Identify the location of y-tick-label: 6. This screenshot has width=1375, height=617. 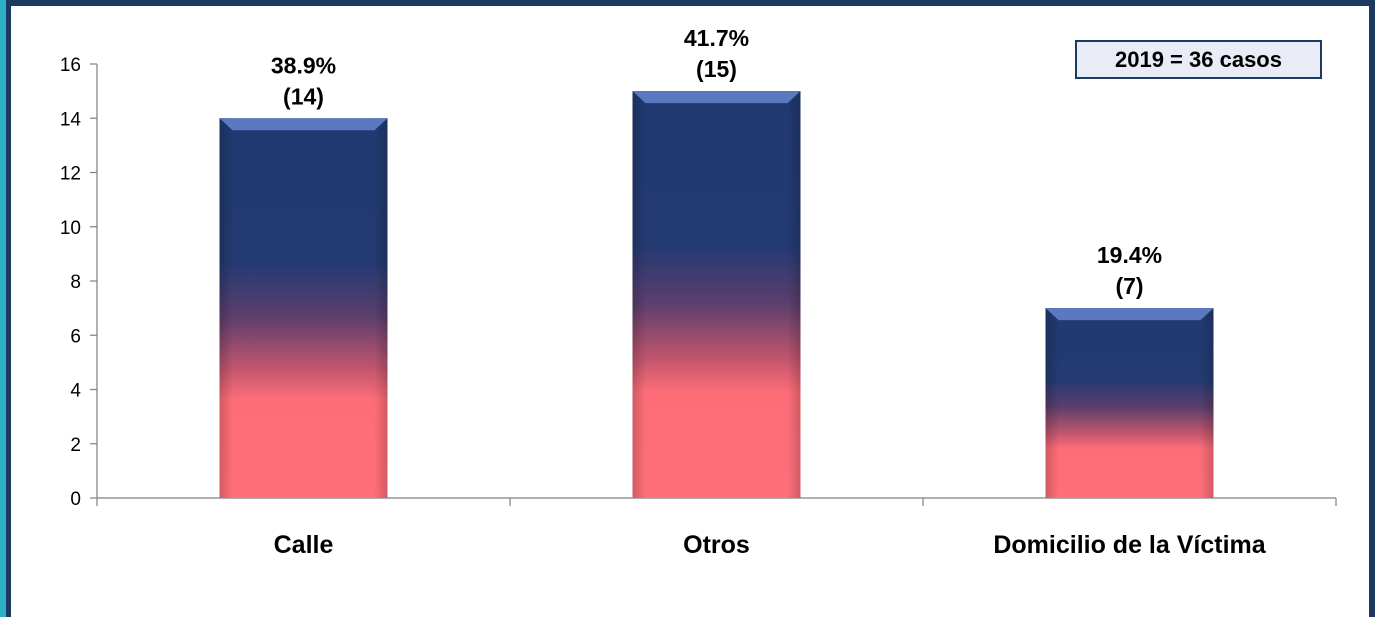
(75, 336).